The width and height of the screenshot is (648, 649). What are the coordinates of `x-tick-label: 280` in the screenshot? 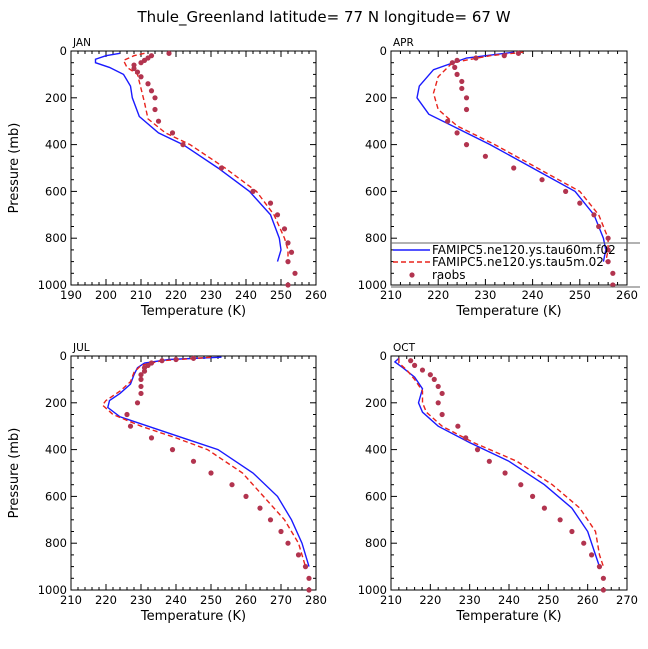 It's located at (316, 600).